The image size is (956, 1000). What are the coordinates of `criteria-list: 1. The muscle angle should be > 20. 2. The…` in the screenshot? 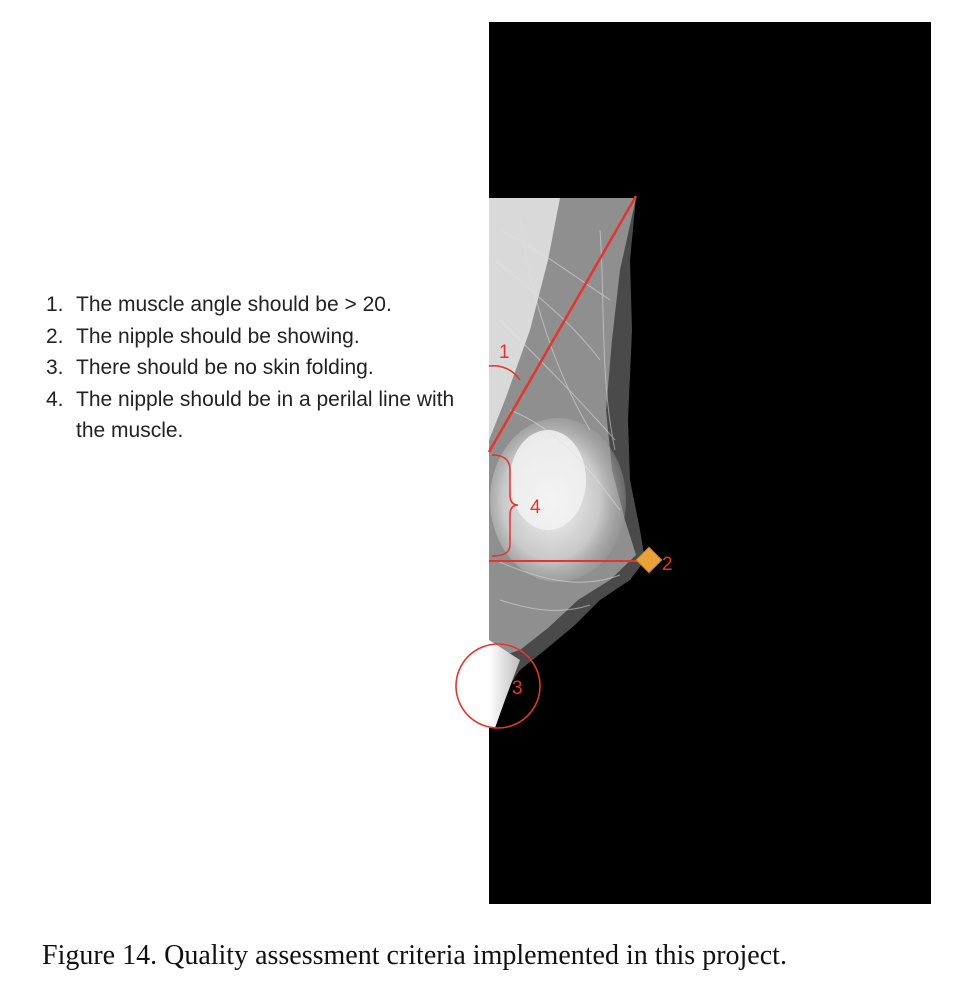 It's located at (261, 368).